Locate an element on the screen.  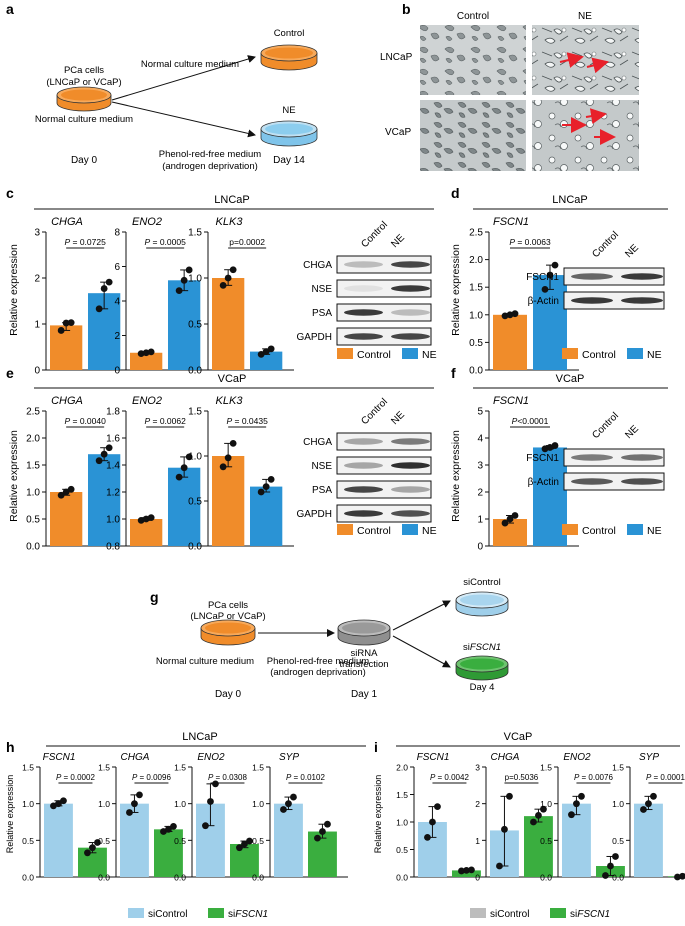
bar-sicontrol is located at coordinates (648, 840).